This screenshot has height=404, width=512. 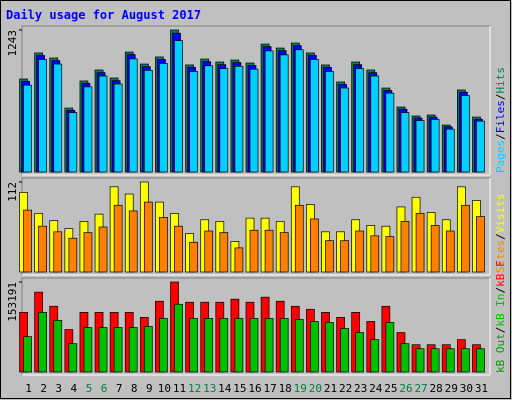 I want to click on legend: Pages/Files/Hits, so click(x=500, y=120).